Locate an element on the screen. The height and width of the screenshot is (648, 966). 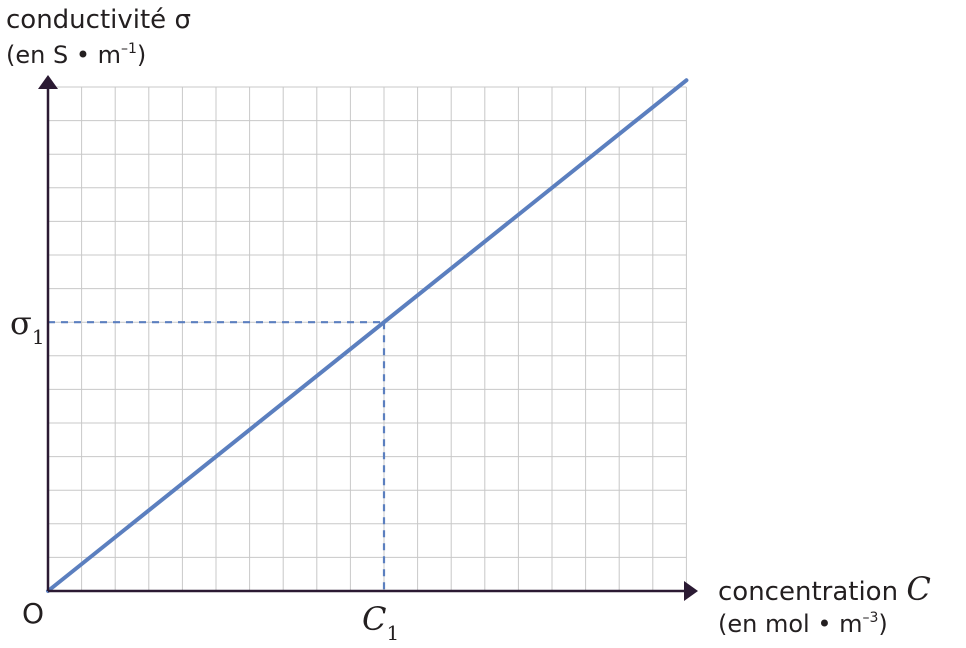
x-axis-label-variable: C is located at coordinates (918, 589).